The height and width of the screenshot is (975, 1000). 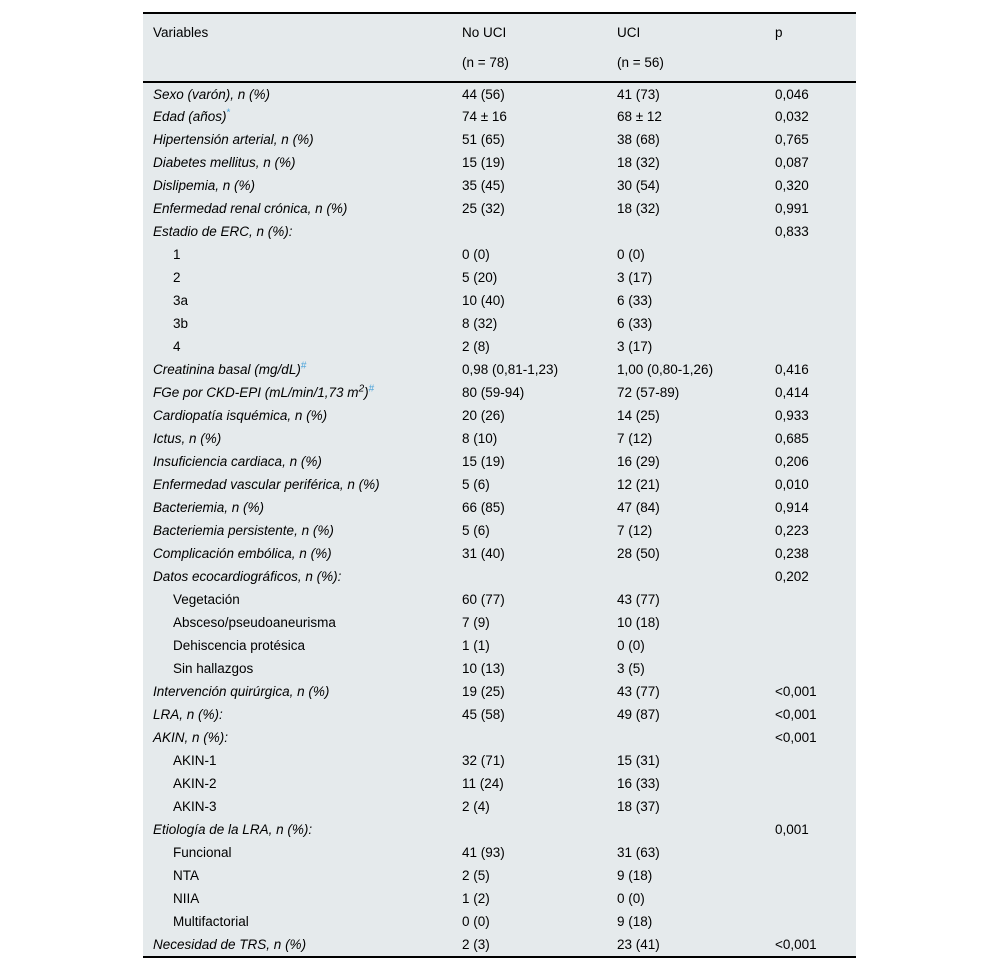 What do you see at coordinates (792, 553) in the screenshot?
I see `cell-p-value: 0,238` at bounding box center [792, 553].